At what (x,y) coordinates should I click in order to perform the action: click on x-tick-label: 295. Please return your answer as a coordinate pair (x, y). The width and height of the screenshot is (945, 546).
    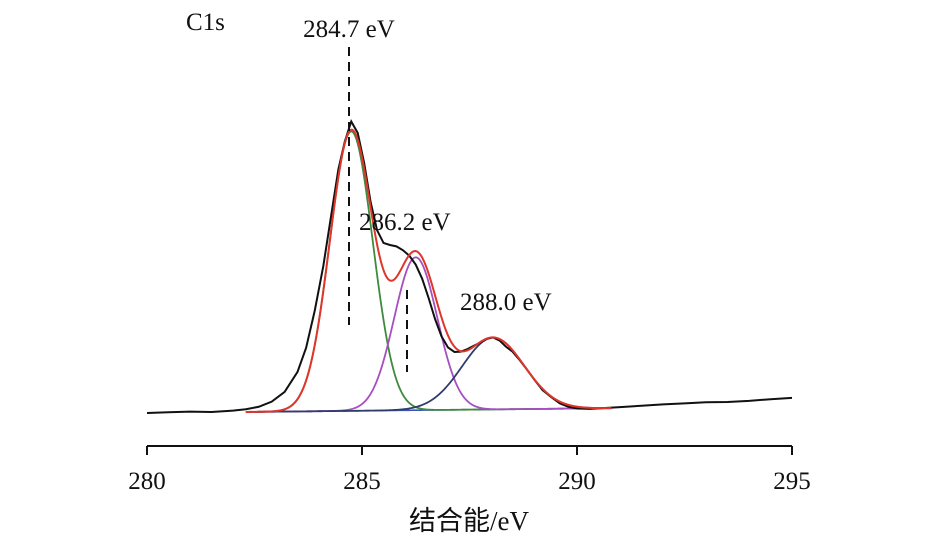
    Looking at the image, I should click on (792, 481).